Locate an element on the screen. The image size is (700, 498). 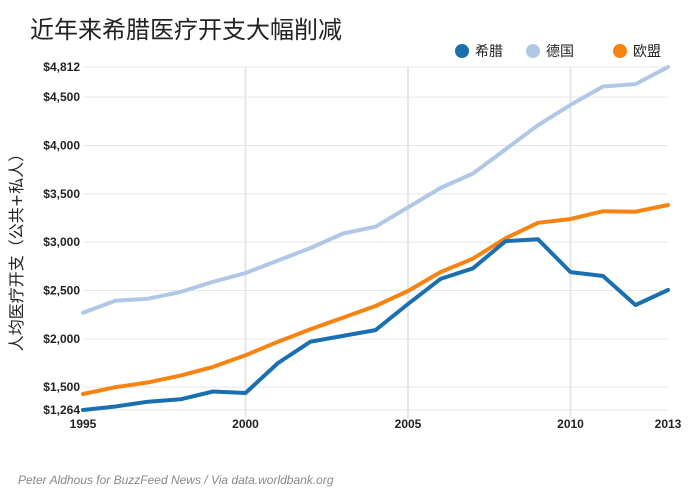
legend-germany-label: 德国 is located at coordinates (560, 52).